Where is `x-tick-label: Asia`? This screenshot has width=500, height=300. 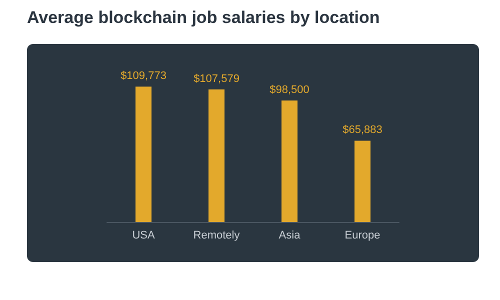
x-tick-label: Asia is located at coordinates (290, 236).